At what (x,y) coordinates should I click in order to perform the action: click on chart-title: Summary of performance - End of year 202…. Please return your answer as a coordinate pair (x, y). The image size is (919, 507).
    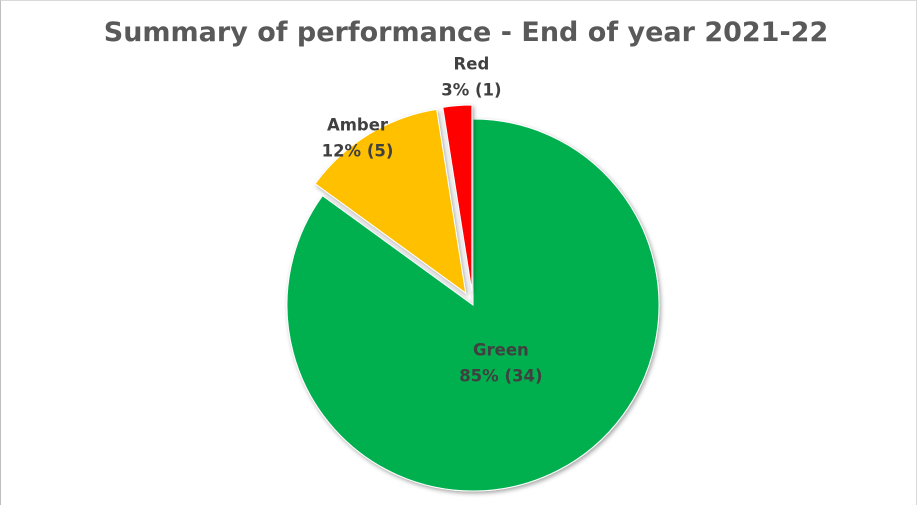
    Looking at the image, I should click on (466, 32).